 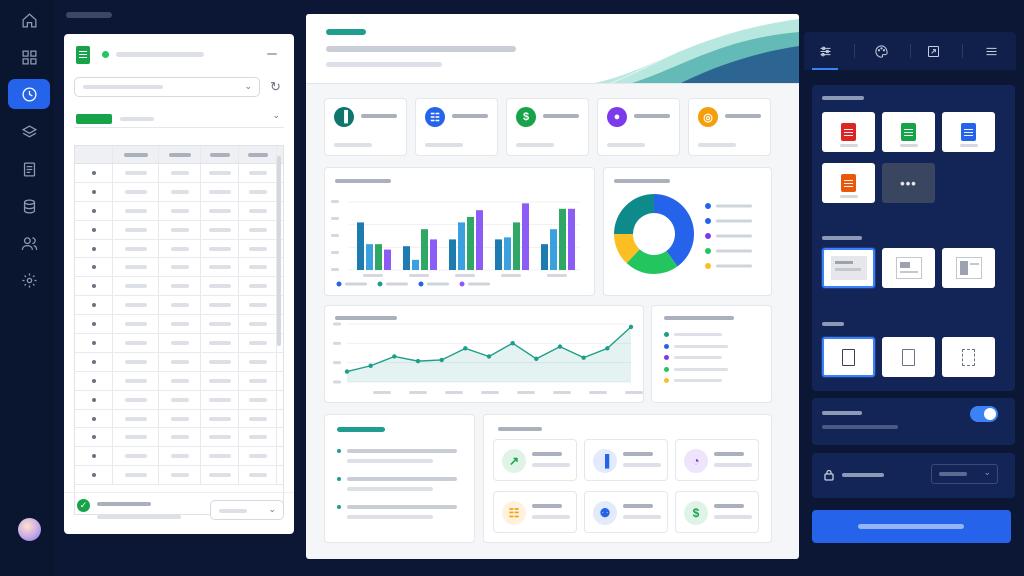 I want to click on orientation-page-option, so click(x=908, y=357).